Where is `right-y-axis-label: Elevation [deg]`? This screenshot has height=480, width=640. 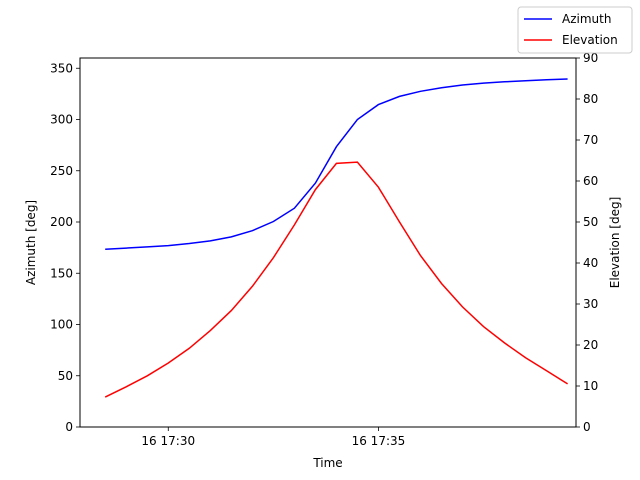
right-y-axis-label: Elevation [deg] is located at coordinates (615, 243).